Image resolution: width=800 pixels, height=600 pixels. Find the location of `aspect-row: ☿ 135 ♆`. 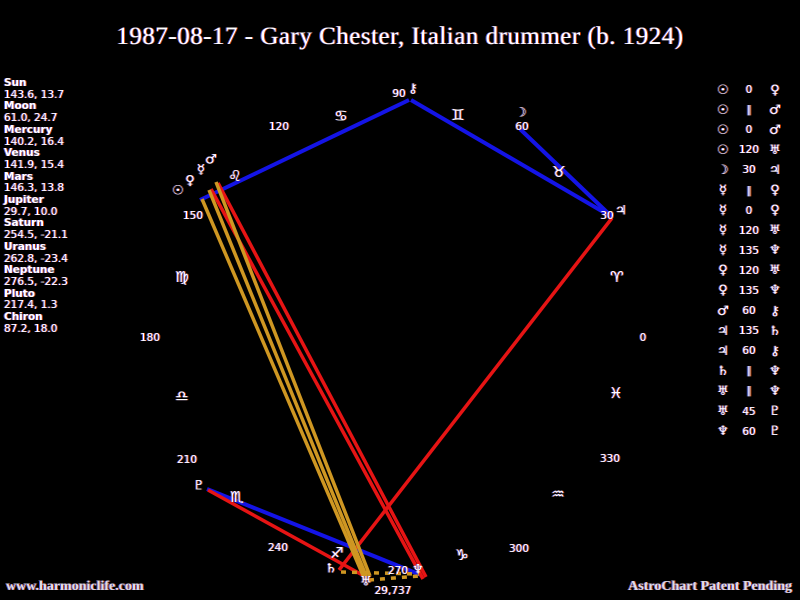

aspect-row: ☿ 135 ♆ is located at coordinates (749, 251).